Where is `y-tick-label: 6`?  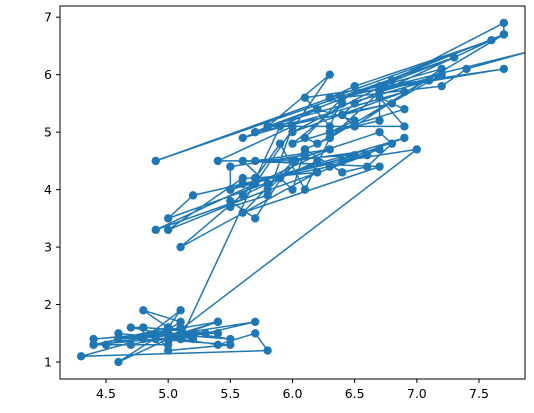 y-tick-label: 6 is located at coordinates (48, 74).